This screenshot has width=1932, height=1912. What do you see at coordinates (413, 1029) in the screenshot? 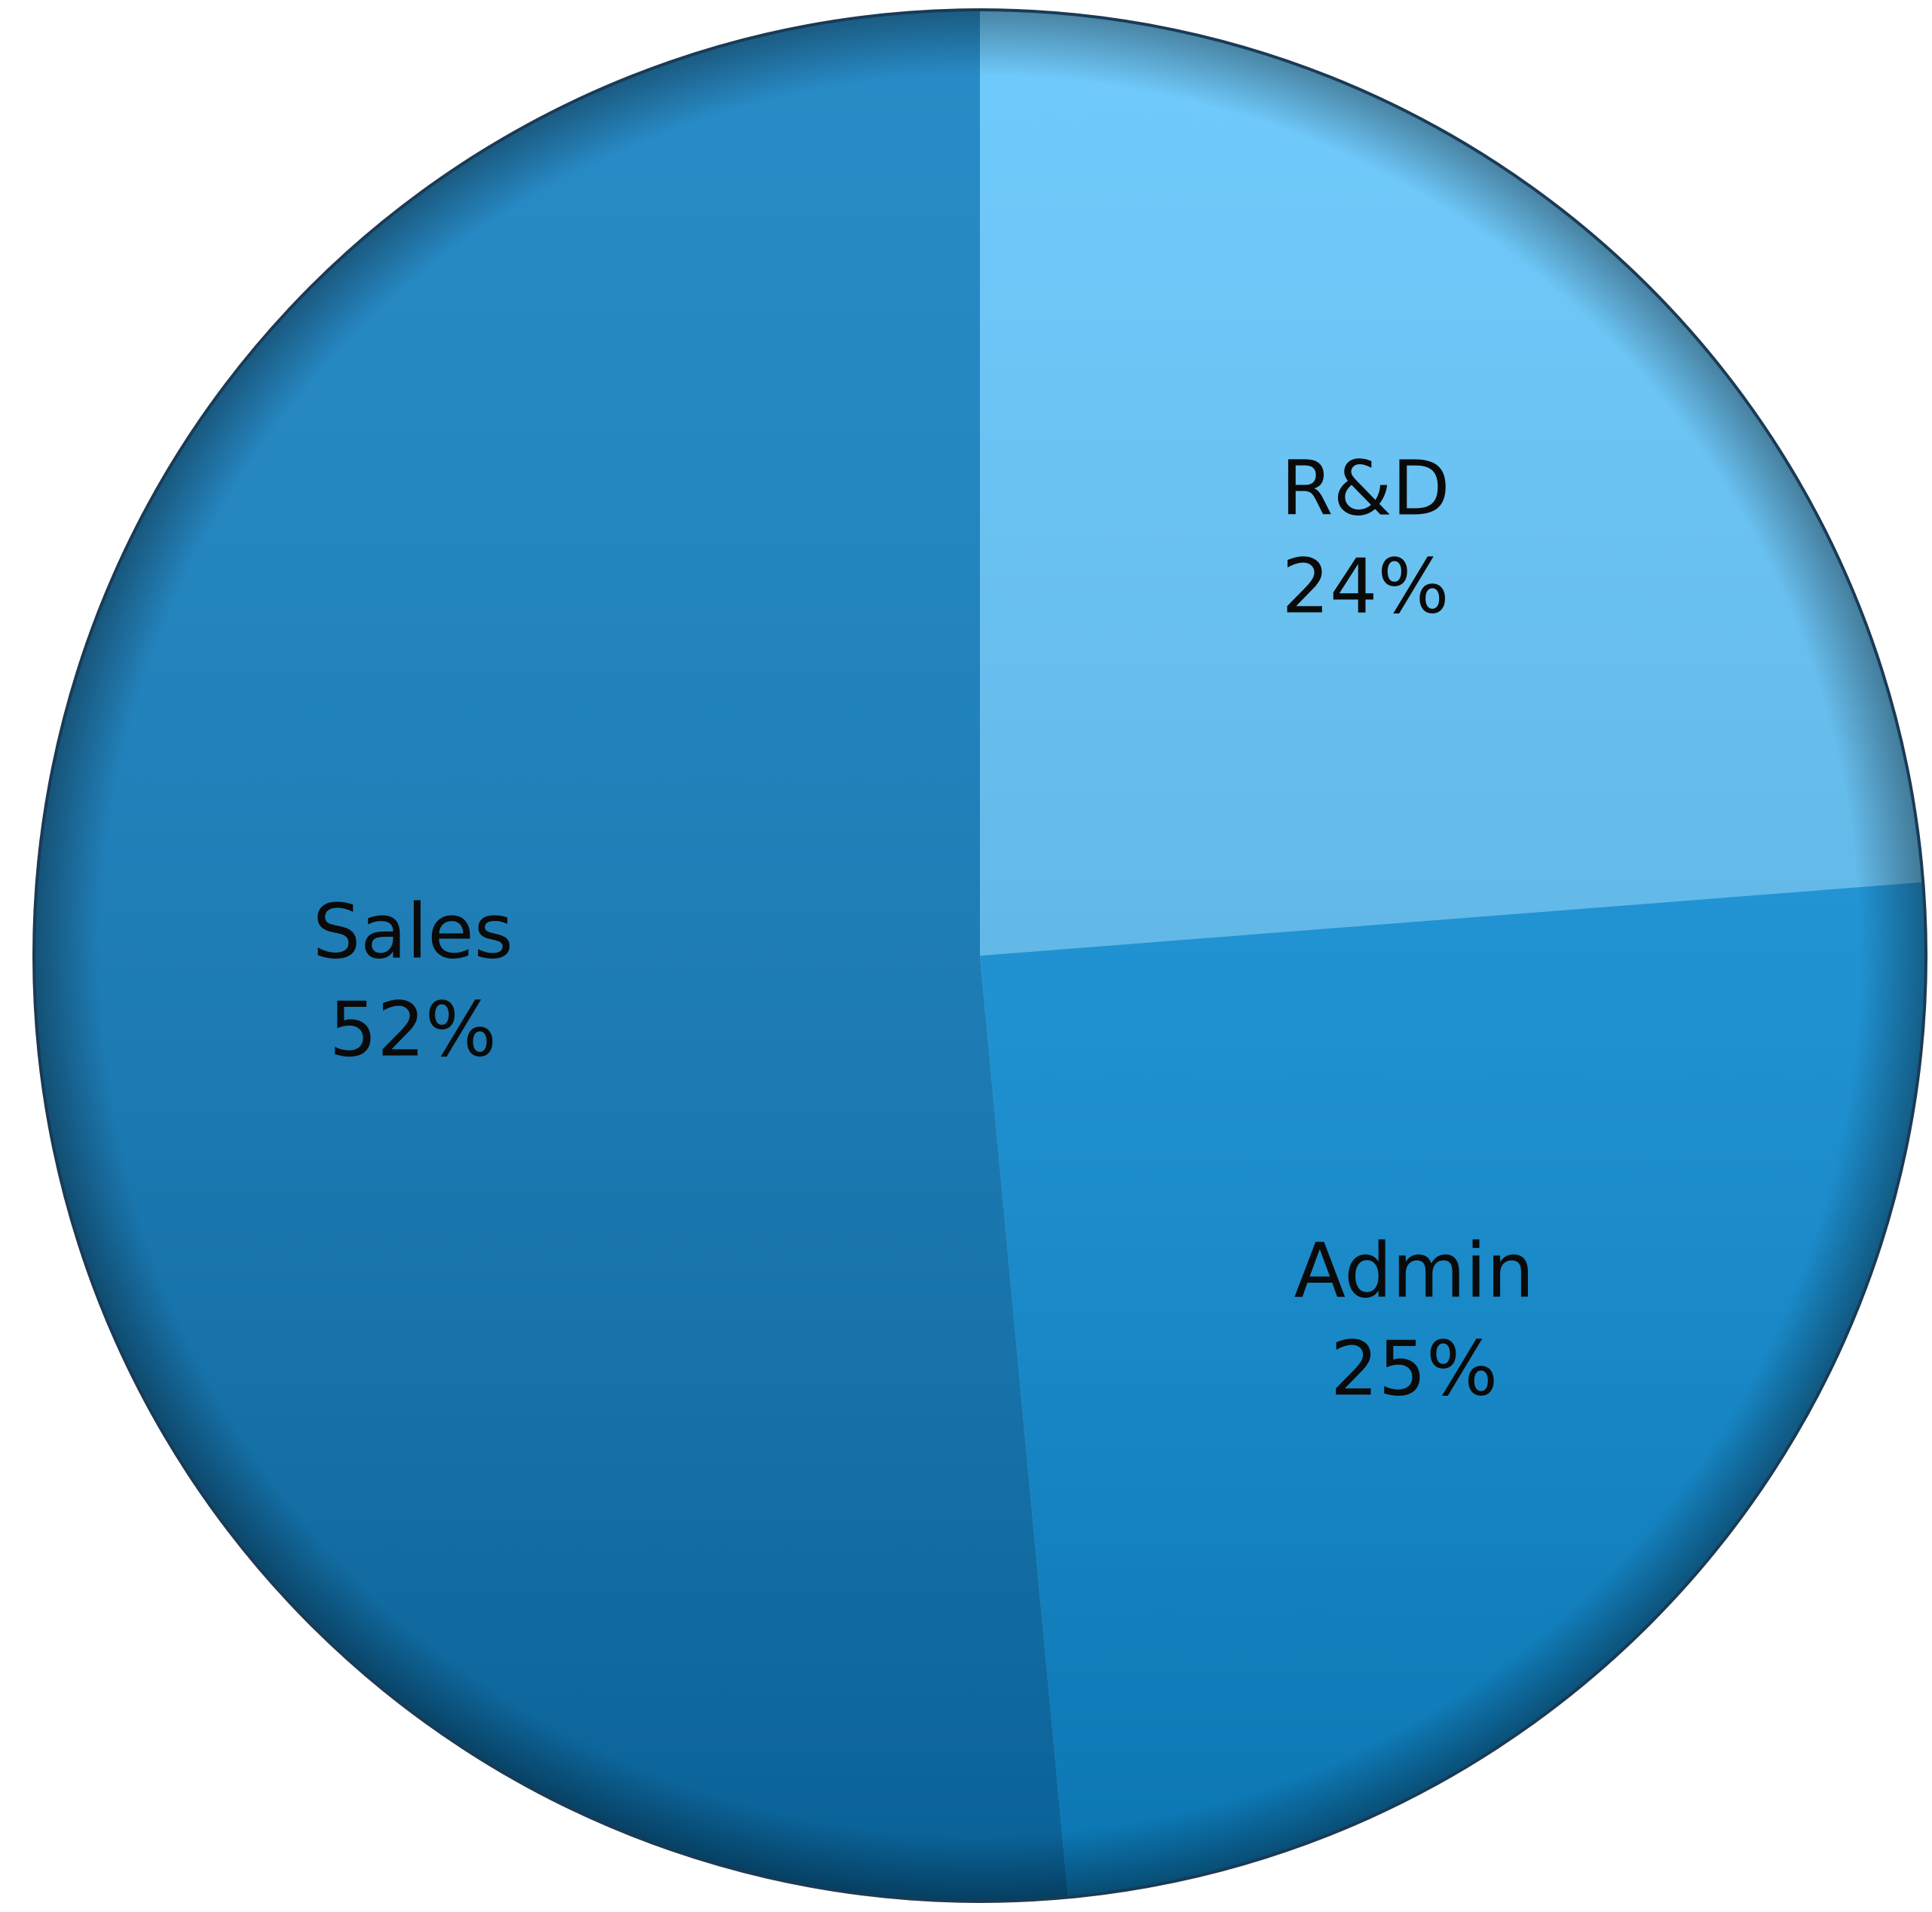
I see `slice-value-label: 52%` at bounding box center [413, 1029].